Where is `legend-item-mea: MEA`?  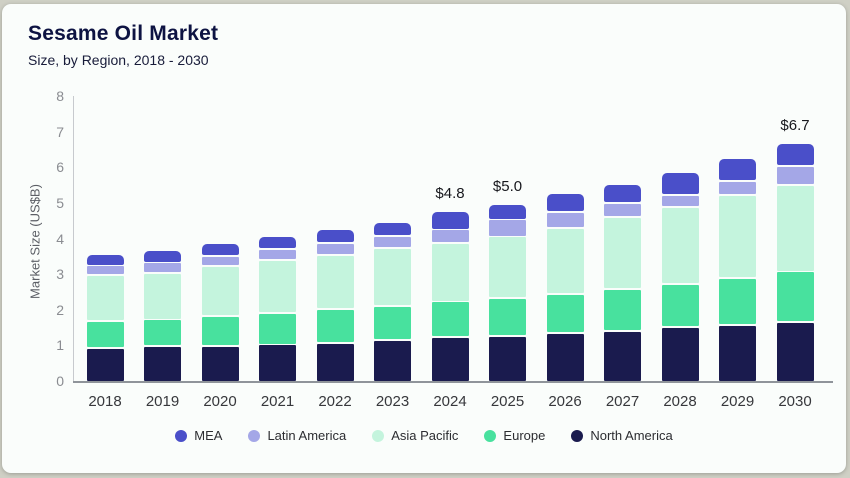
legend-item-mea: MEA is located at coordinates (198, 435).